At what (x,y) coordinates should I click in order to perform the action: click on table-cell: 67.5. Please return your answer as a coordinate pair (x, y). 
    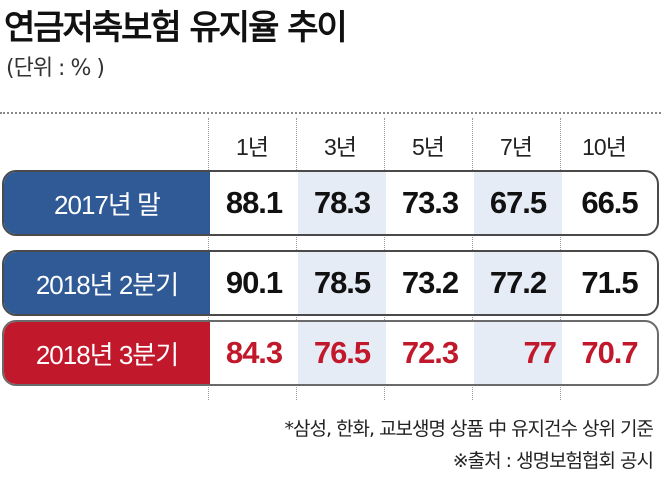
    Looking at the image, I should click on (518, 202).